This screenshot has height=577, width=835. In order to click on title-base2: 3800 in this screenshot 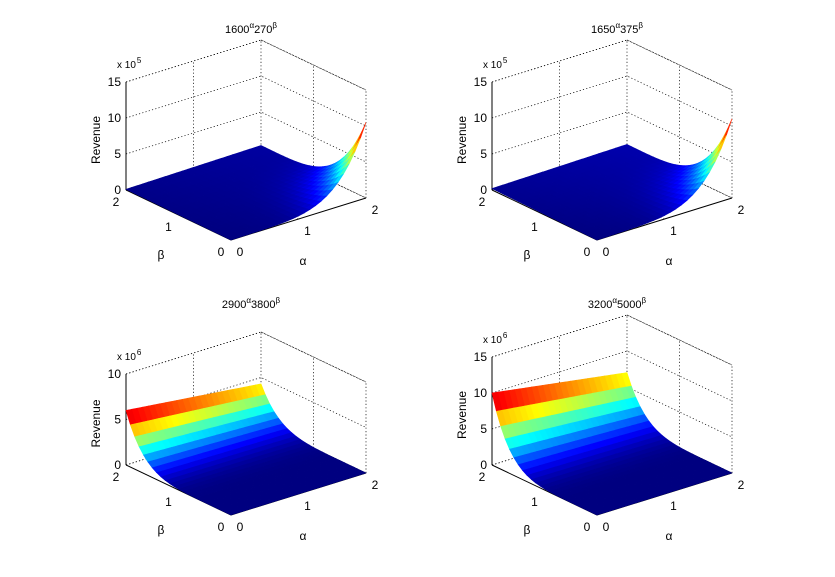, I will do `click(263, 305)`.